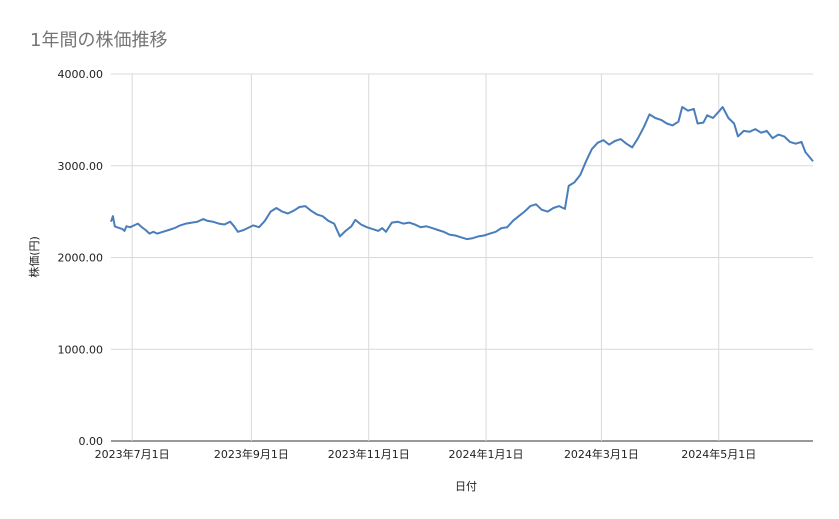  What do you see at coordinates (369, 454) in the screenshot?
I see `x-tick-label: 2023年11月1日` at bounding box center [369, 454].